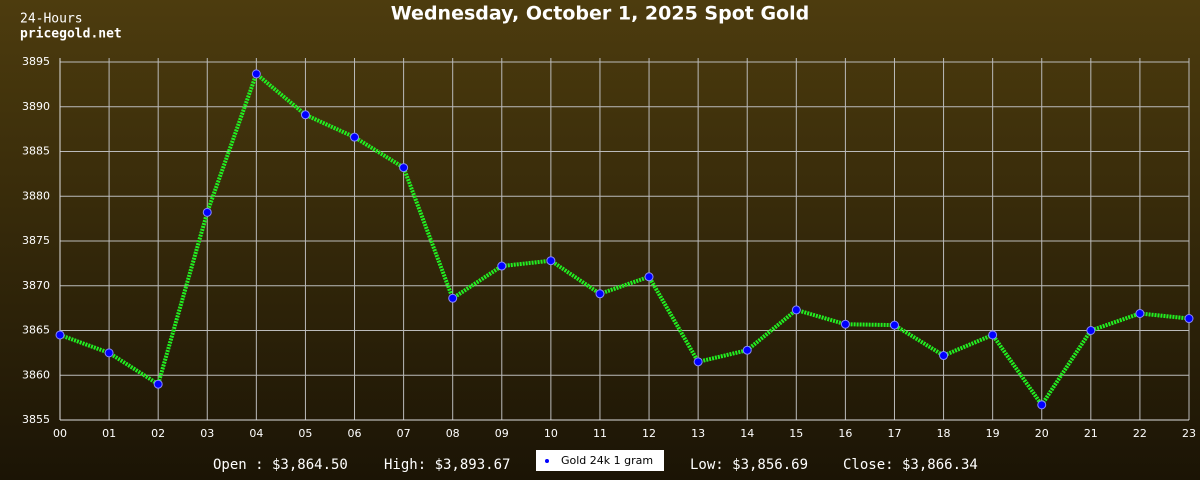 The width and height of the screenshot is (1200, 480). I want to click on x-tick-label: 19, so click(993, 433).